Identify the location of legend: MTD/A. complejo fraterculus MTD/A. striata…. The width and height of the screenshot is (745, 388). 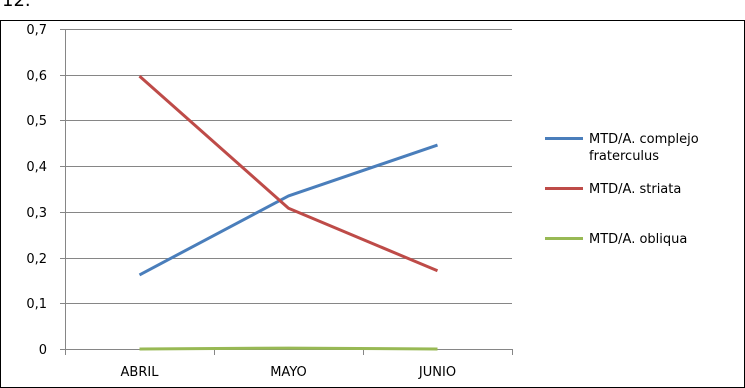
(622, 189).